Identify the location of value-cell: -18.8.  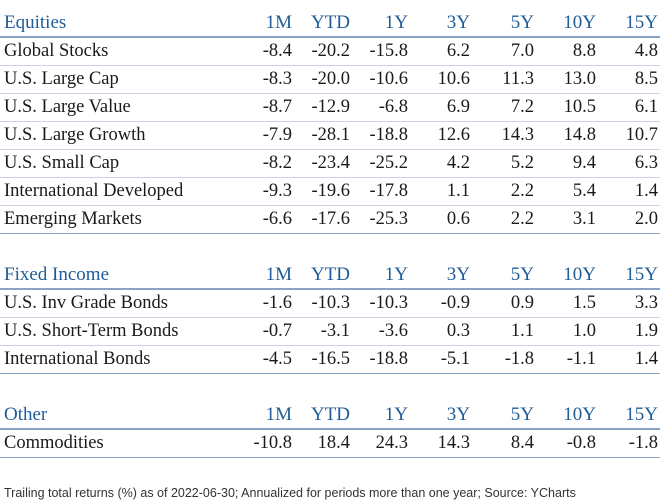
(388, 359).